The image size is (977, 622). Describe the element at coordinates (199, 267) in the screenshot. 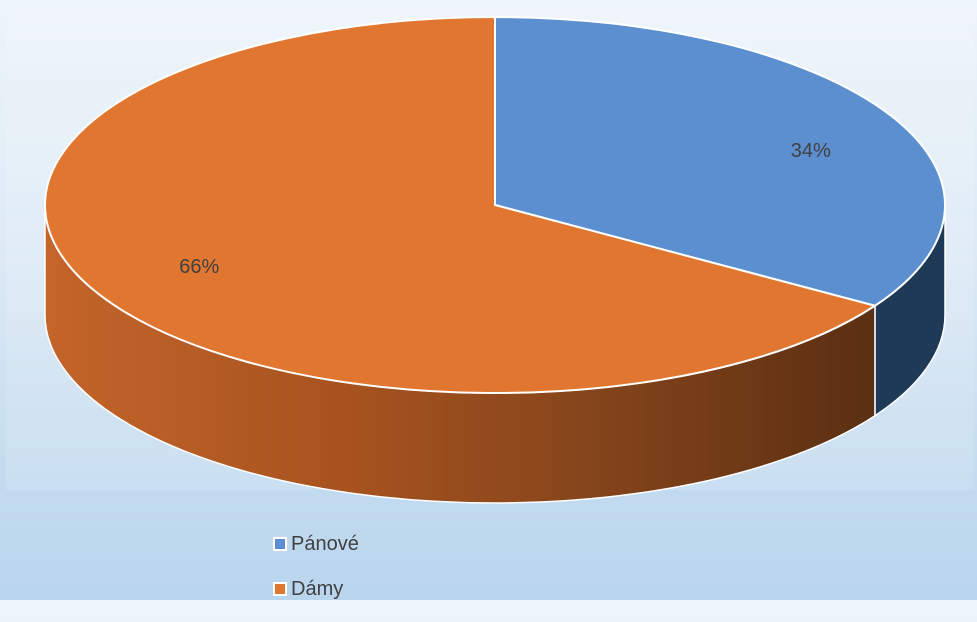

I see `data-label-damy: 66%` at that location.